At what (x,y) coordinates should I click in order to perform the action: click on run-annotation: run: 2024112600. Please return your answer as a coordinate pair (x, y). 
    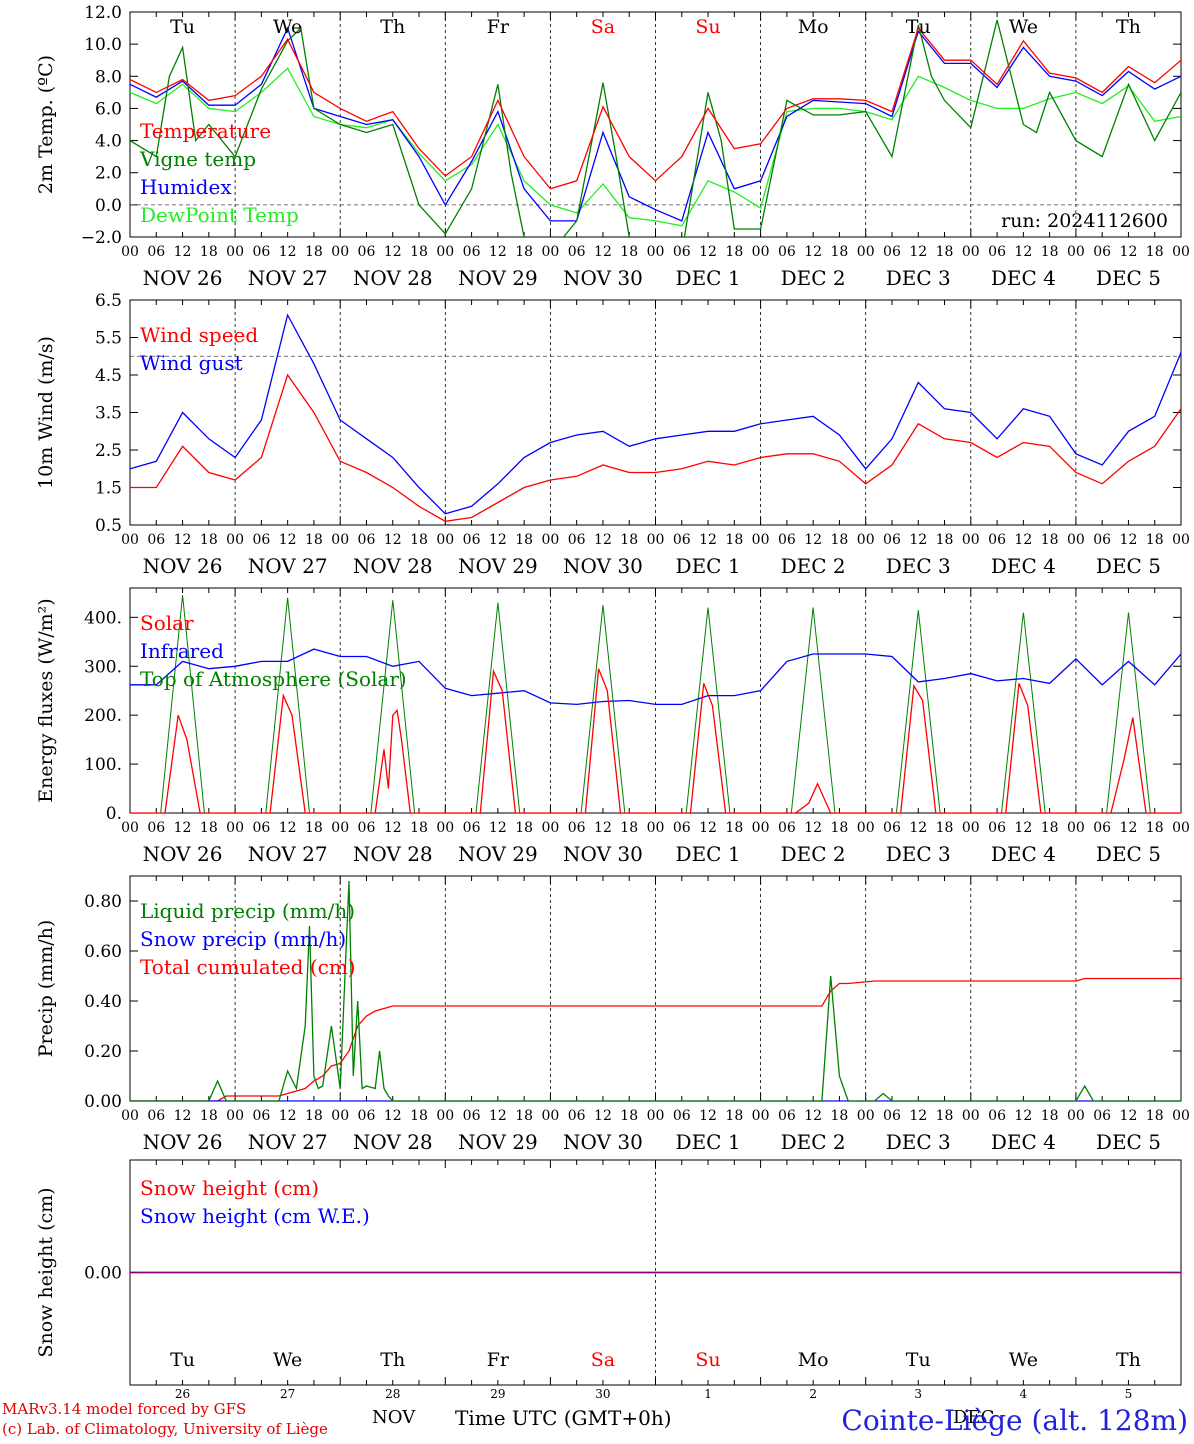
    Looking at the image, I should click on (1084, 221).